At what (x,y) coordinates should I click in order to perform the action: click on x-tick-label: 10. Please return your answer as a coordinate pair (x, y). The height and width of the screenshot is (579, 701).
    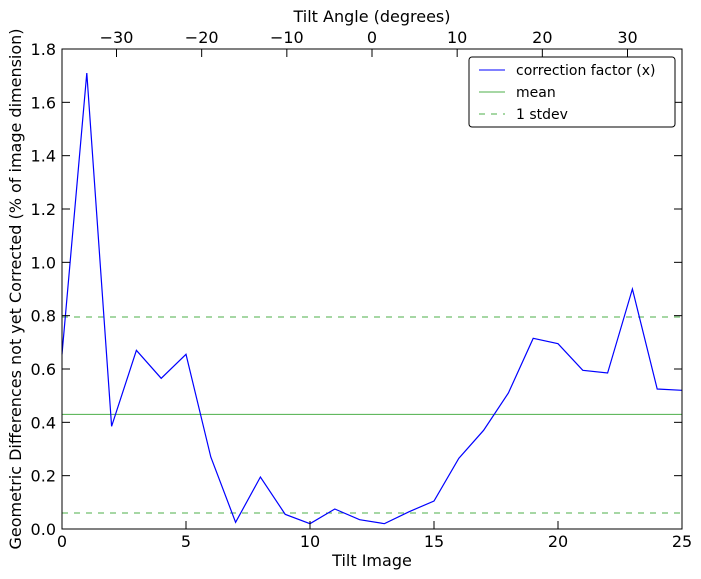
    Looking at the image, I should click on (310, 541).